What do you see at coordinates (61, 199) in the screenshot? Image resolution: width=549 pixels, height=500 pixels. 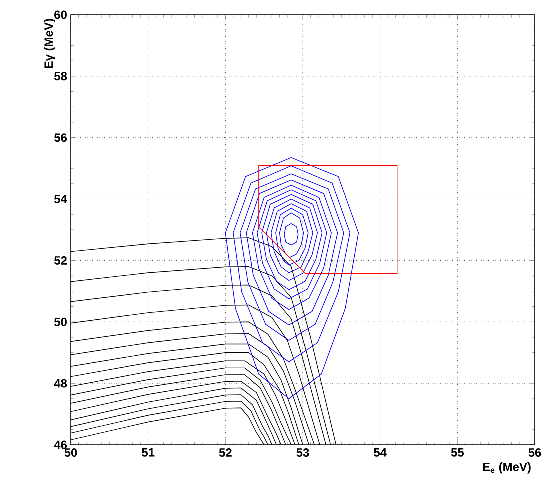 I see `y-tick-label: 54` at bounding box center [61, 199].